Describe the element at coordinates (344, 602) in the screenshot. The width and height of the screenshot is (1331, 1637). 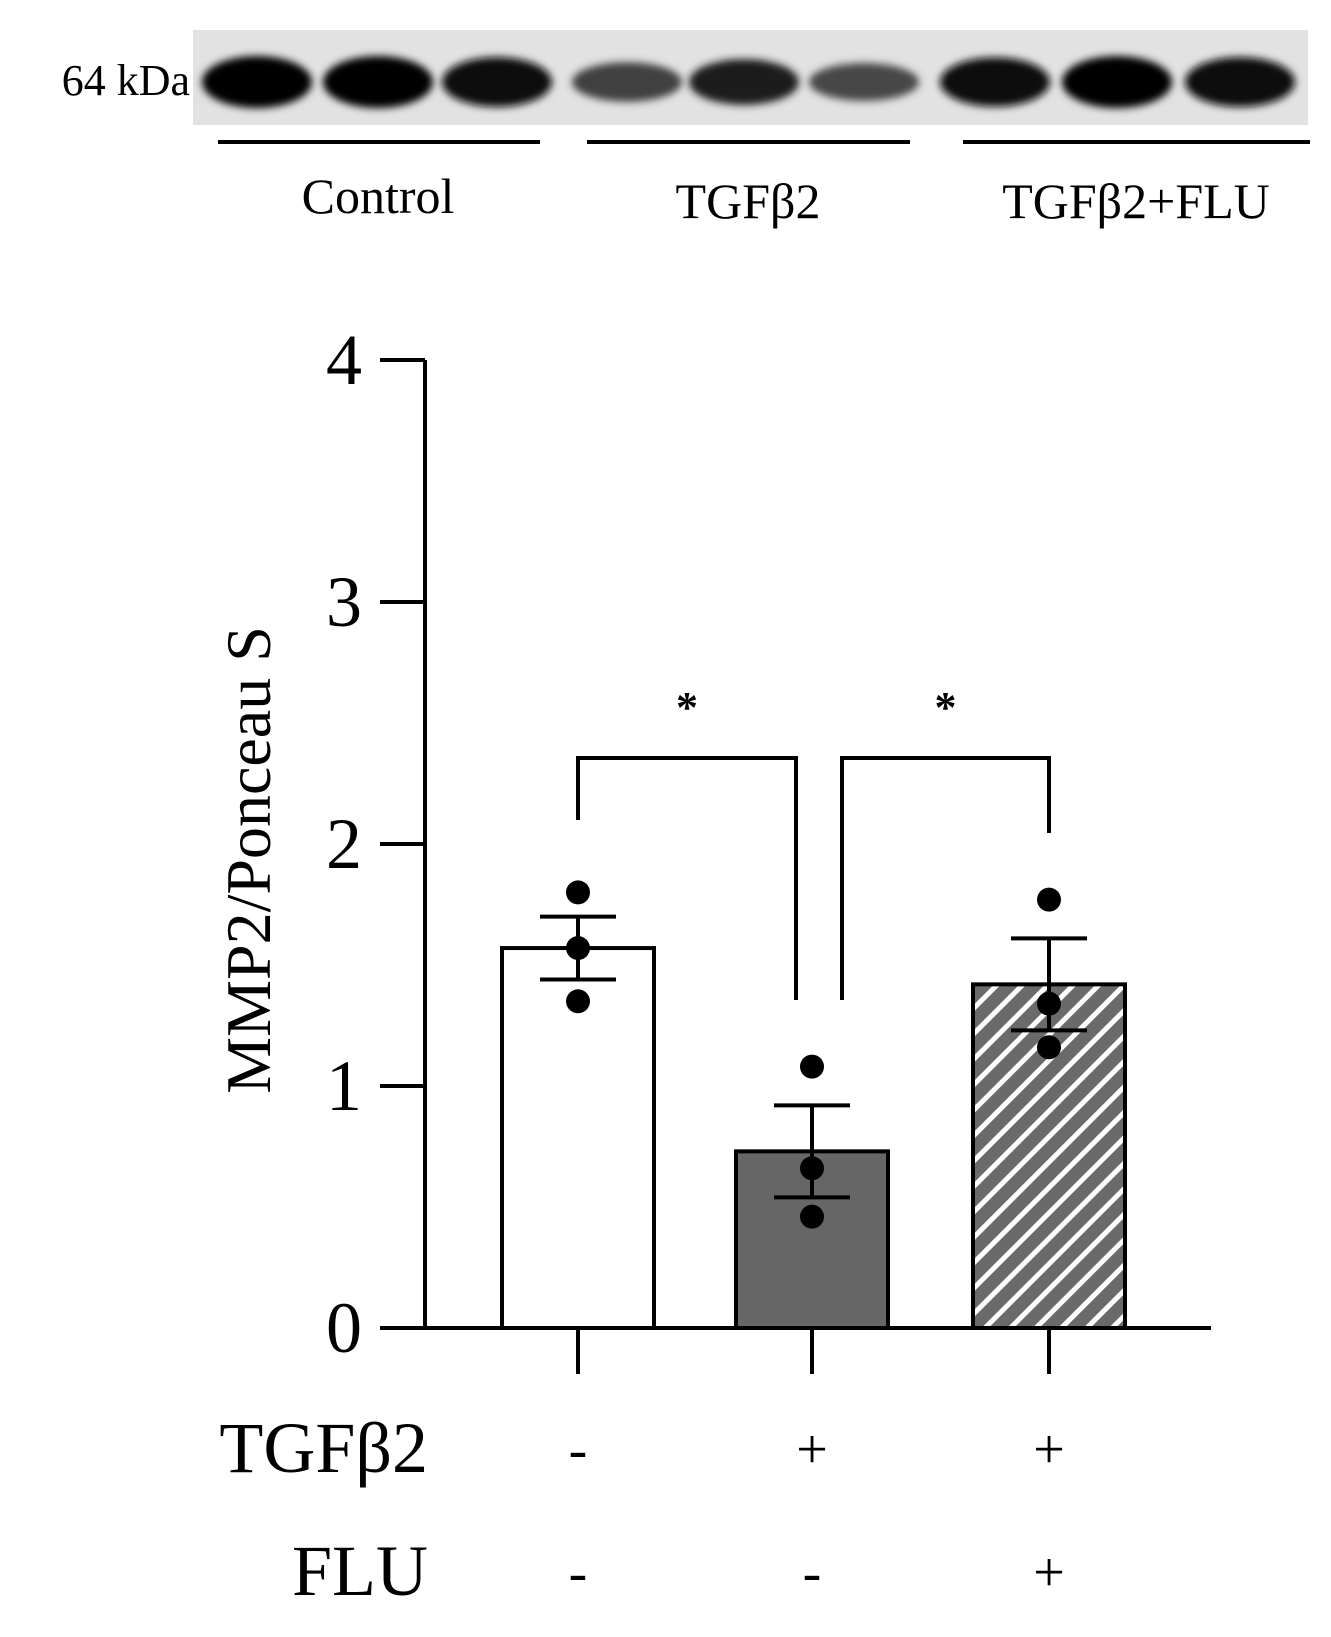
I see `y-tick-label: 3` at that location.